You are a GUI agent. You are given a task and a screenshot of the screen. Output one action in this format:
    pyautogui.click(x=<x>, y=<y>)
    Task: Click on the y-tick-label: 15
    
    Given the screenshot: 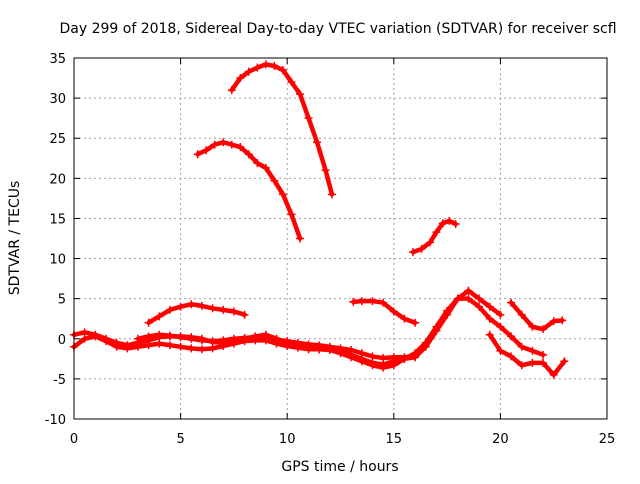 What is the action you would take?
    pyautogui.click(x=57, y=219)
    